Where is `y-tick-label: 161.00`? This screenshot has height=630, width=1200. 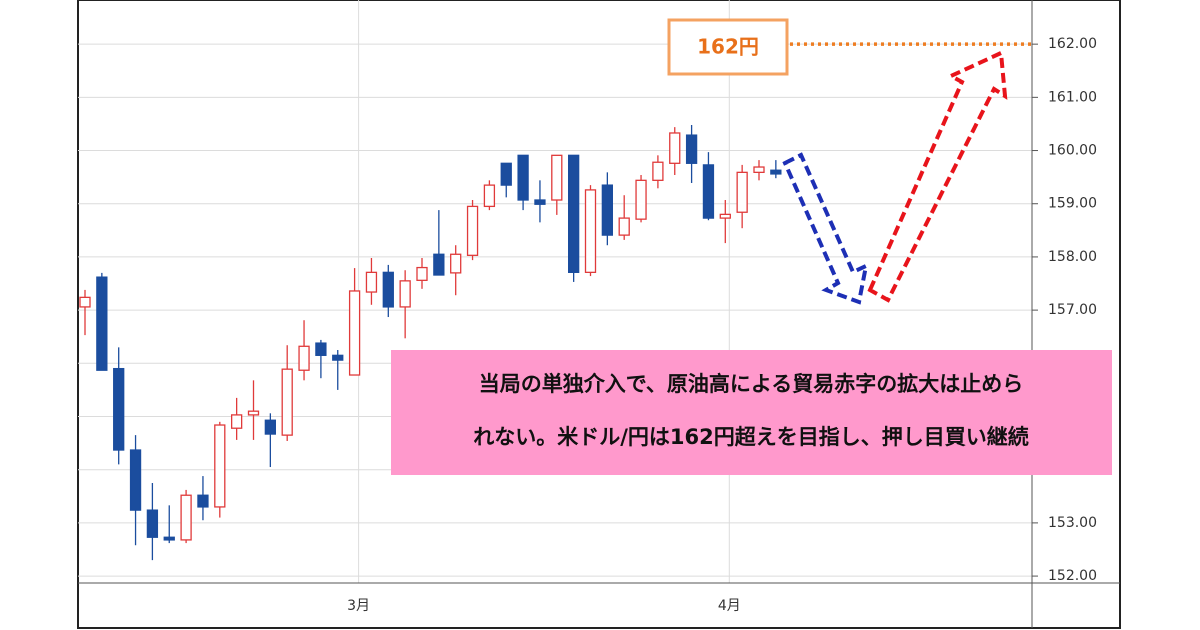 y-tick-label: 161.00 is located at coordinates (1072, 97).